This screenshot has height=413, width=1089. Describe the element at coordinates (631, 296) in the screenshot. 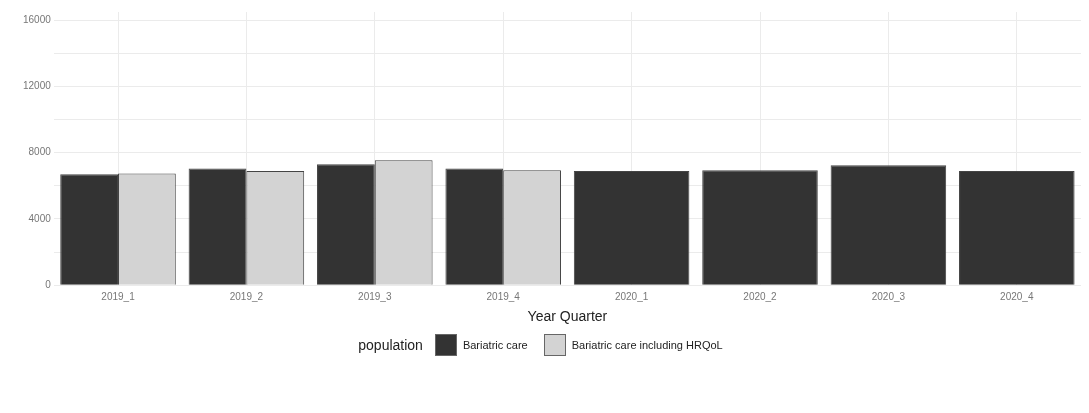

I see `x-tick-label: 2020_1` at that location.